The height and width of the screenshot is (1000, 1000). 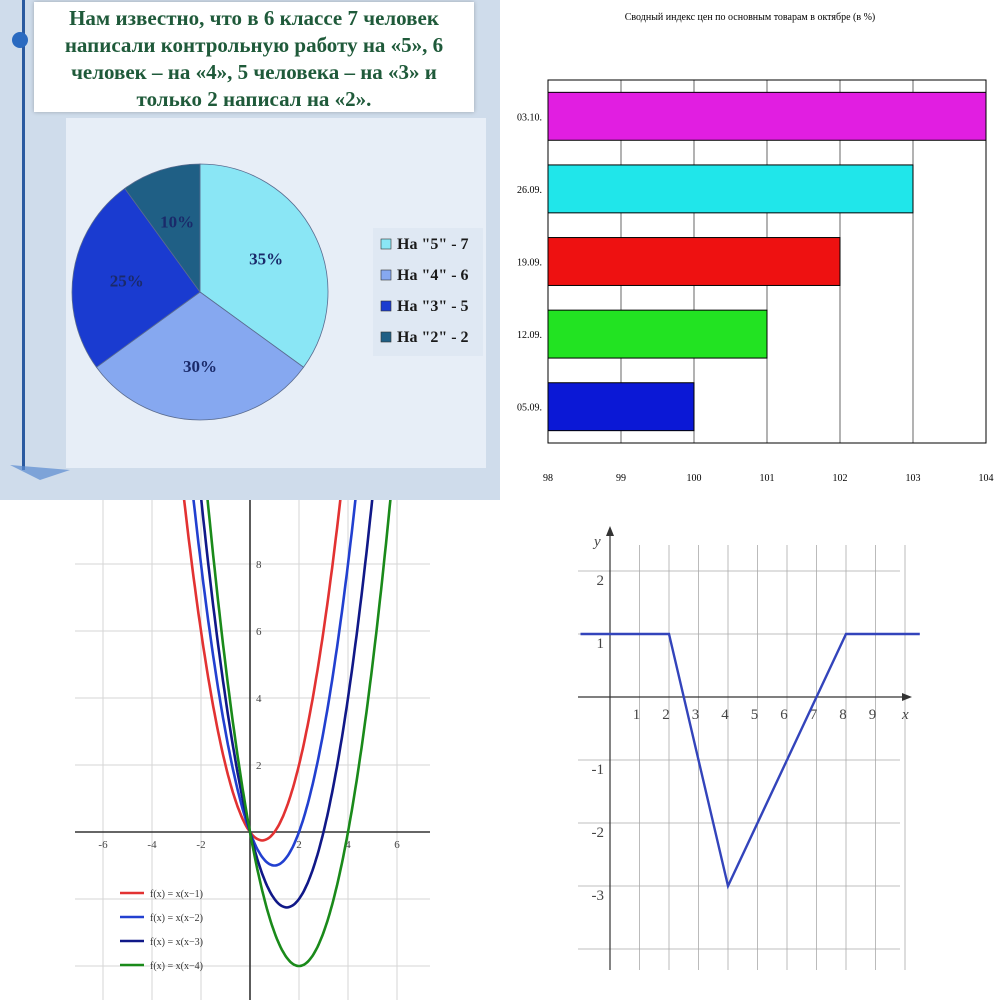 I want to click on x-axis-arrow-icon, so click(x=907, y=697).